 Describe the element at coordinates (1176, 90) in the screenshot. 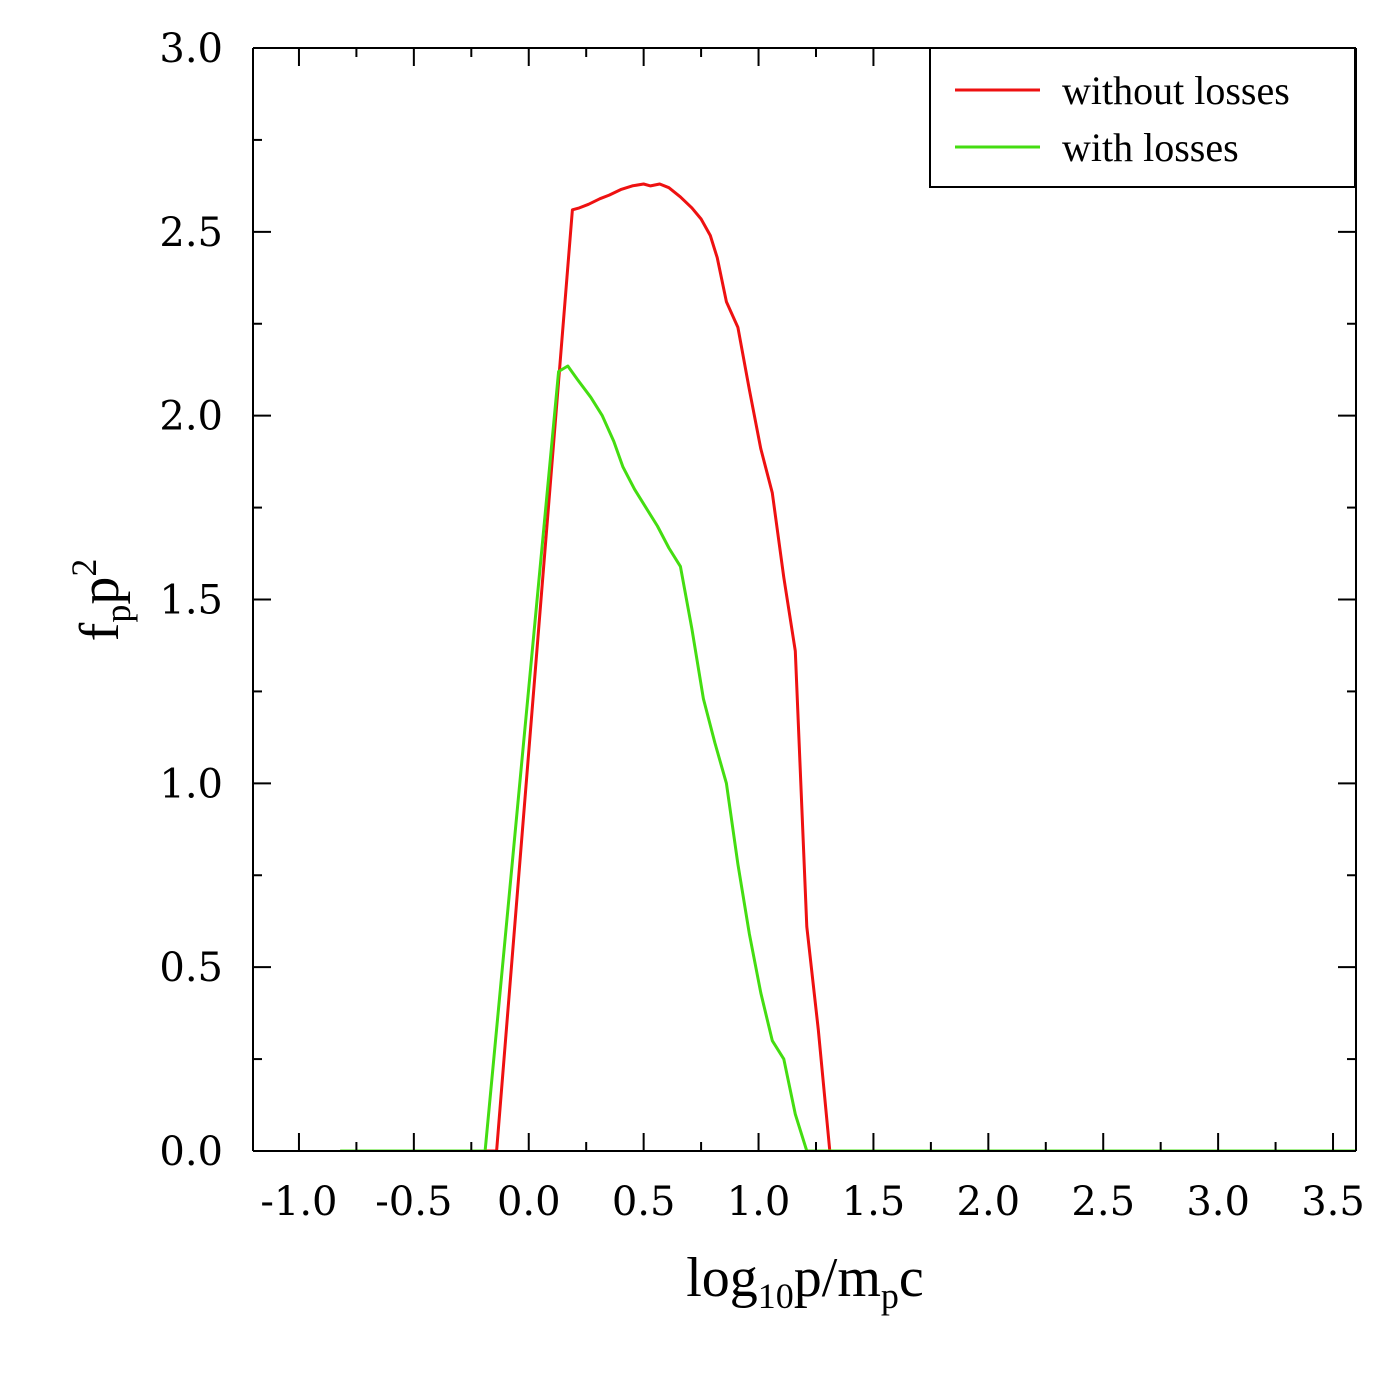

I see `legend-label-without-losses: without losses` at that location.